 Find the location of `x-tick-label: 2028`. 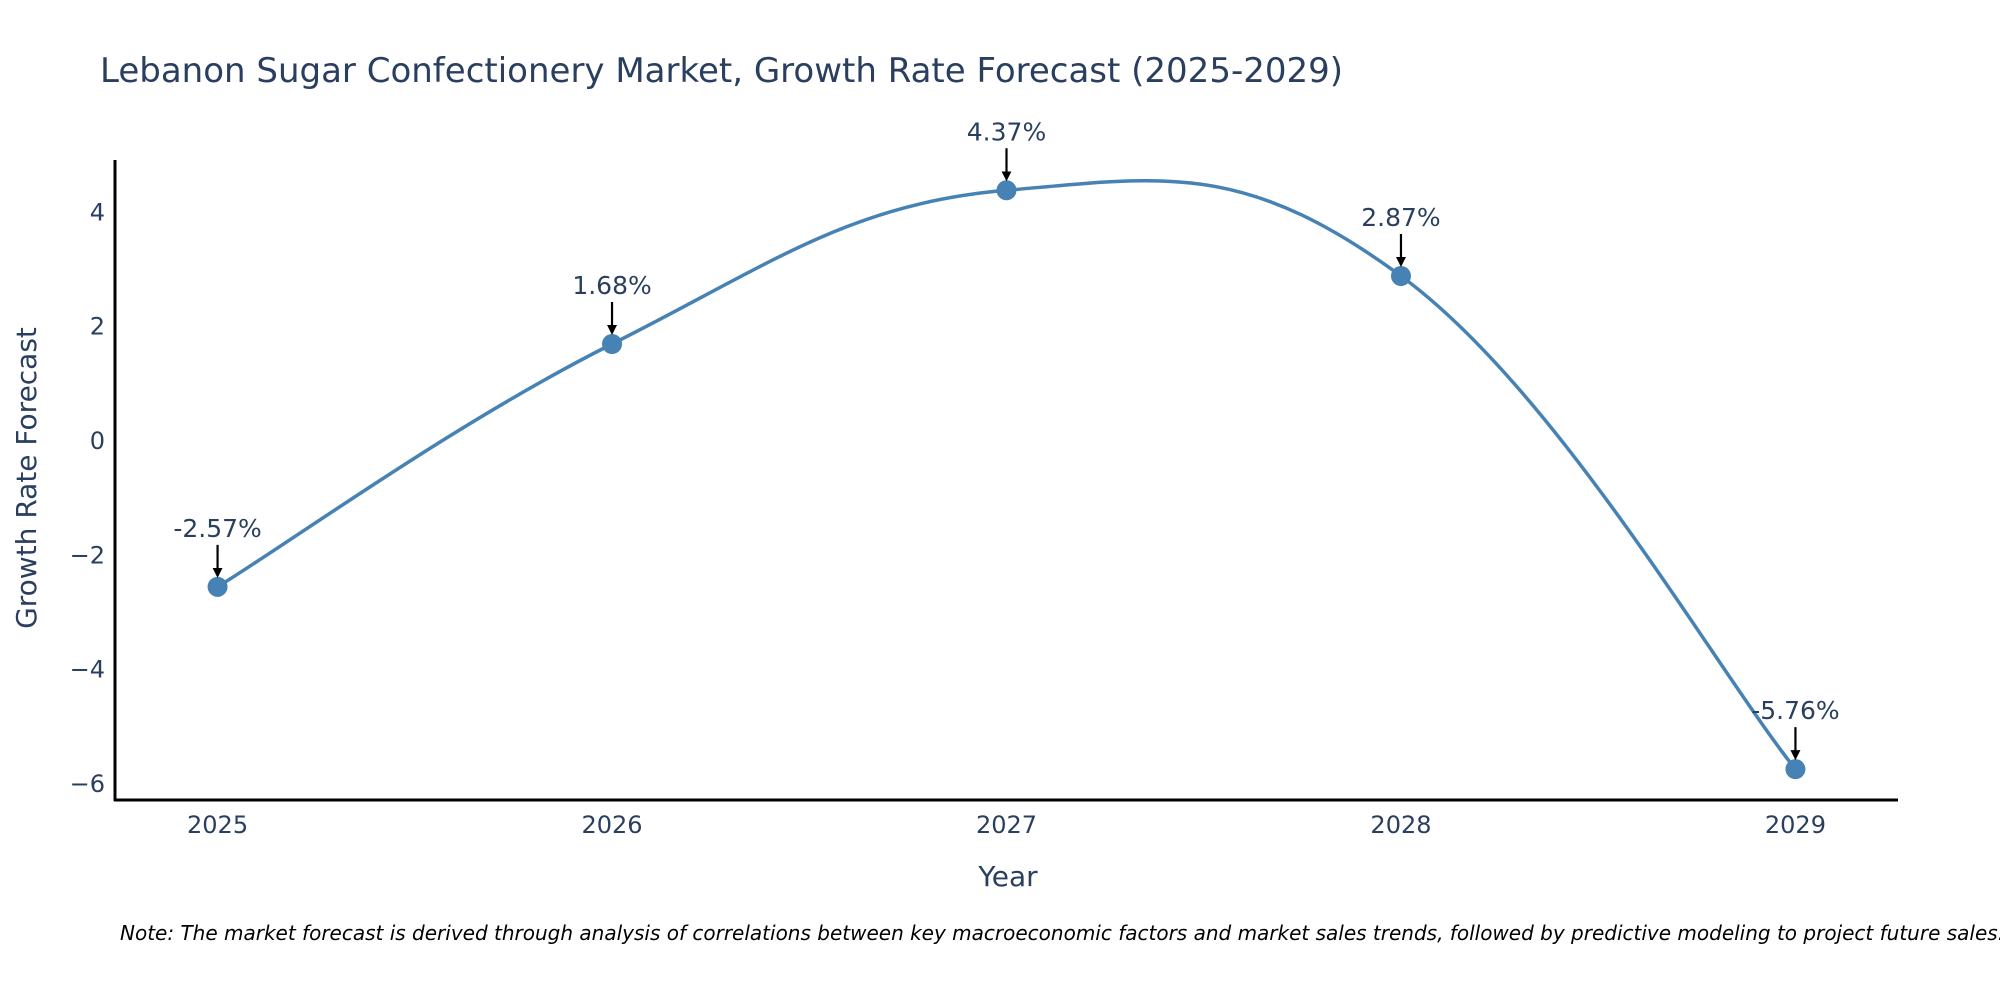

x-tick-label: 2028 is located at coordinates (1400, 825).